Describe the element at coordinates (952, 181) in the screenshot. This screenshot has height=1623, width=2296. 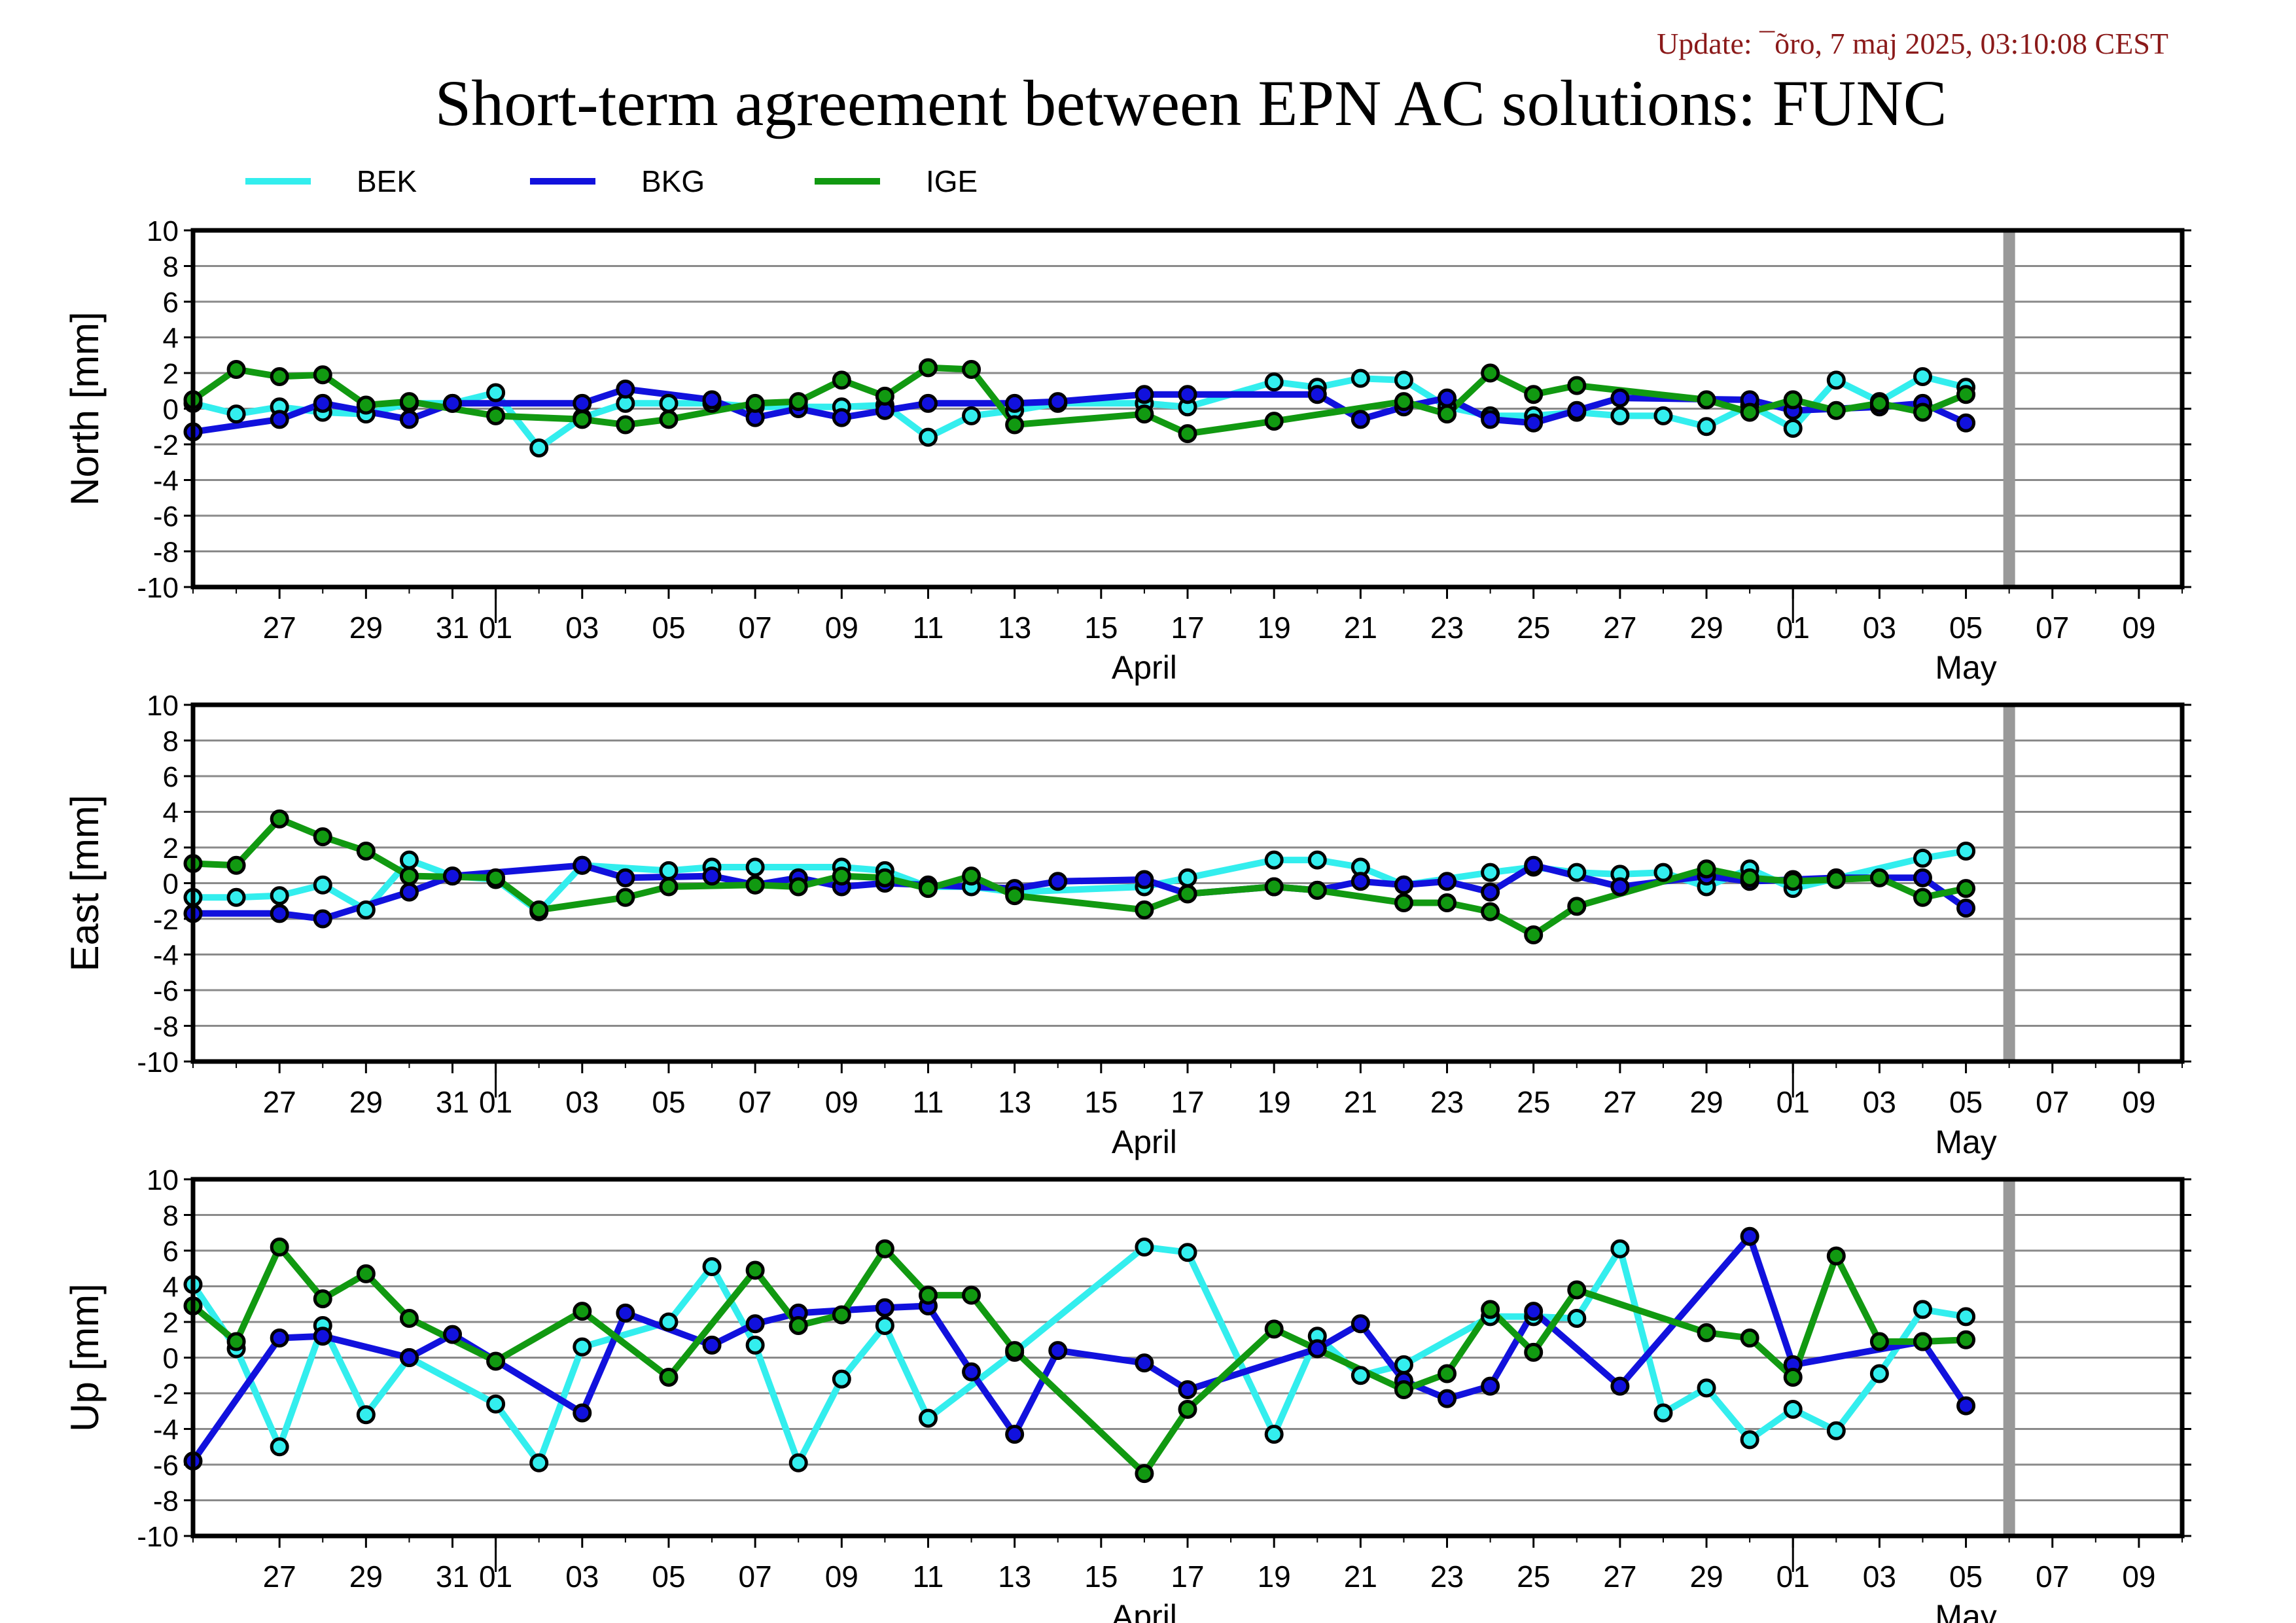
I see `legend-label-ige: IGE` at that location.